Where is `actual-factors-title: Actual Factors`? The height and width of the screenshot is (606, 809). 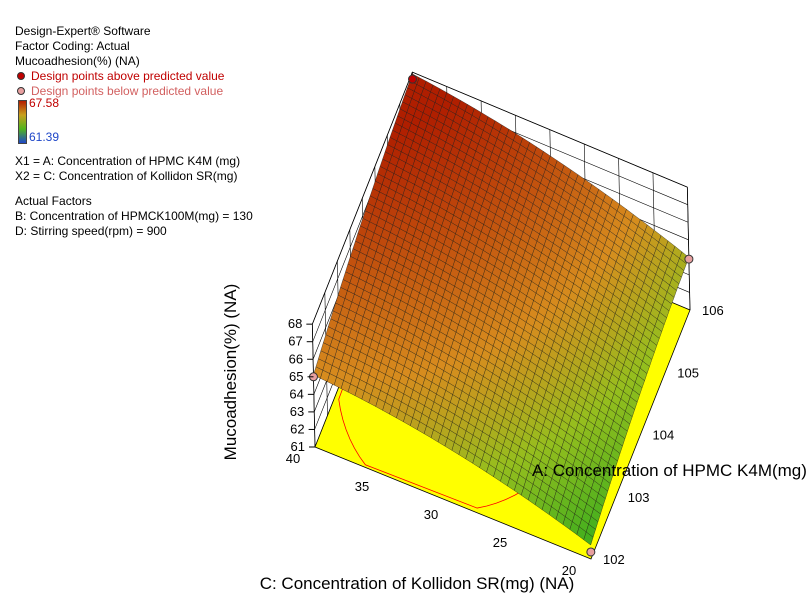
actual-factors-title: Actual Factors is located at coordinates (53, 201).